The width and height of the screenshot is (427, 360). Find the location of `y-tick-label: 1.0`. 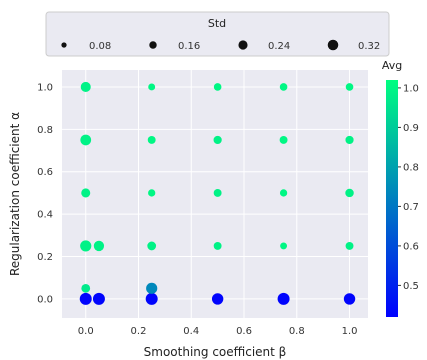

y-tick-label: 1.0 is located at coordinates (45, 87).